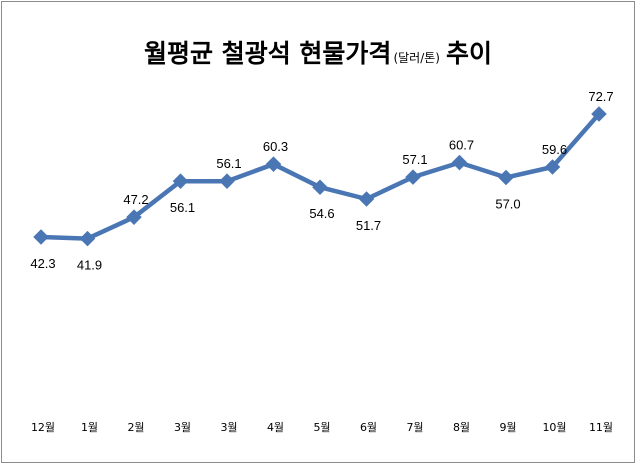  What do you see at coordinates (414, 159) in the screenshot?
I see `data-label: 57.1` at bounding box center [414, 159].